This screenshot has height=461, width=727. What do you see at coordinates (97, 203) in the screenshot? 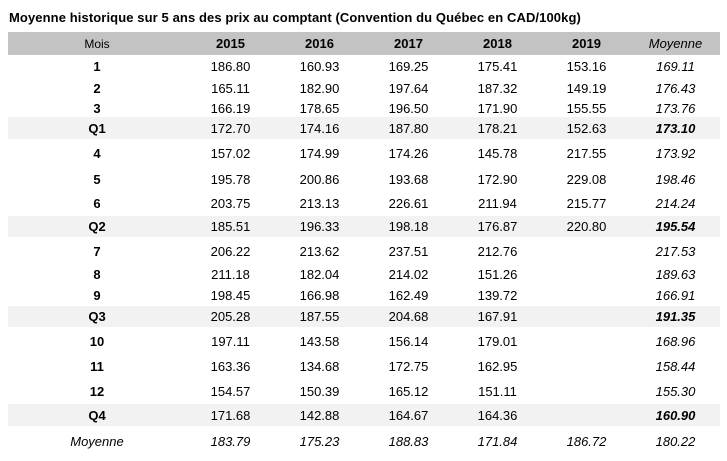
I see `row-label: 6` at bounding box center [97, 203].